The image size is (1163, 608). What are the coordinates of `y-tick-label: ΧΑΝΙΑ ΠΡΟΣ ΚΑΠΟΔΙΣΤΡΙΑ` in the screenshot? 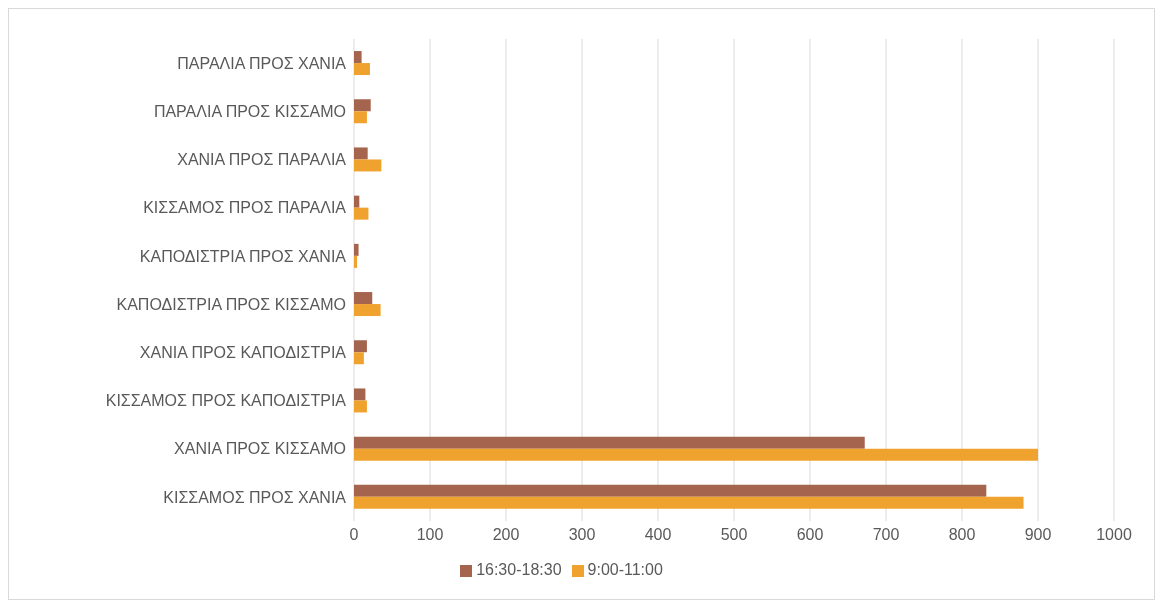 It's located at (243, 352).